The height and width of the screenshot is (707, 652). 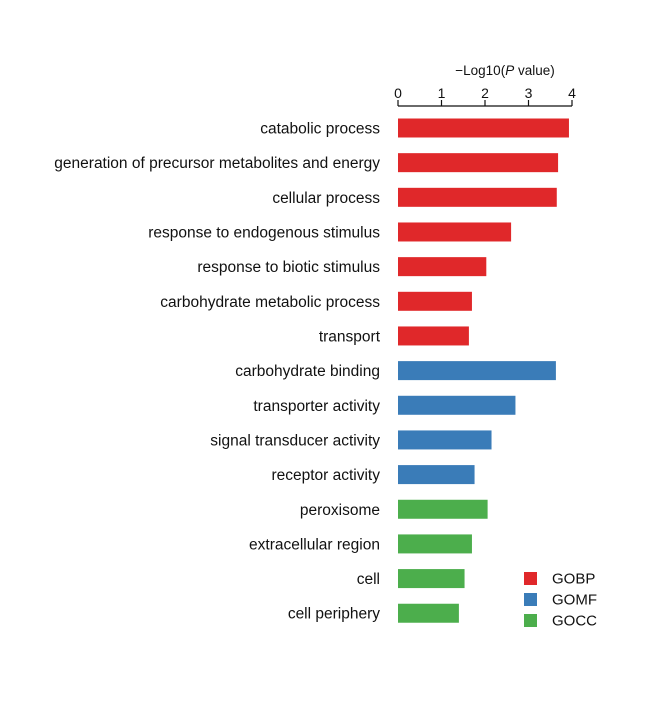 I want to click on category-label: cell periphery, so click(x=334, y=614).